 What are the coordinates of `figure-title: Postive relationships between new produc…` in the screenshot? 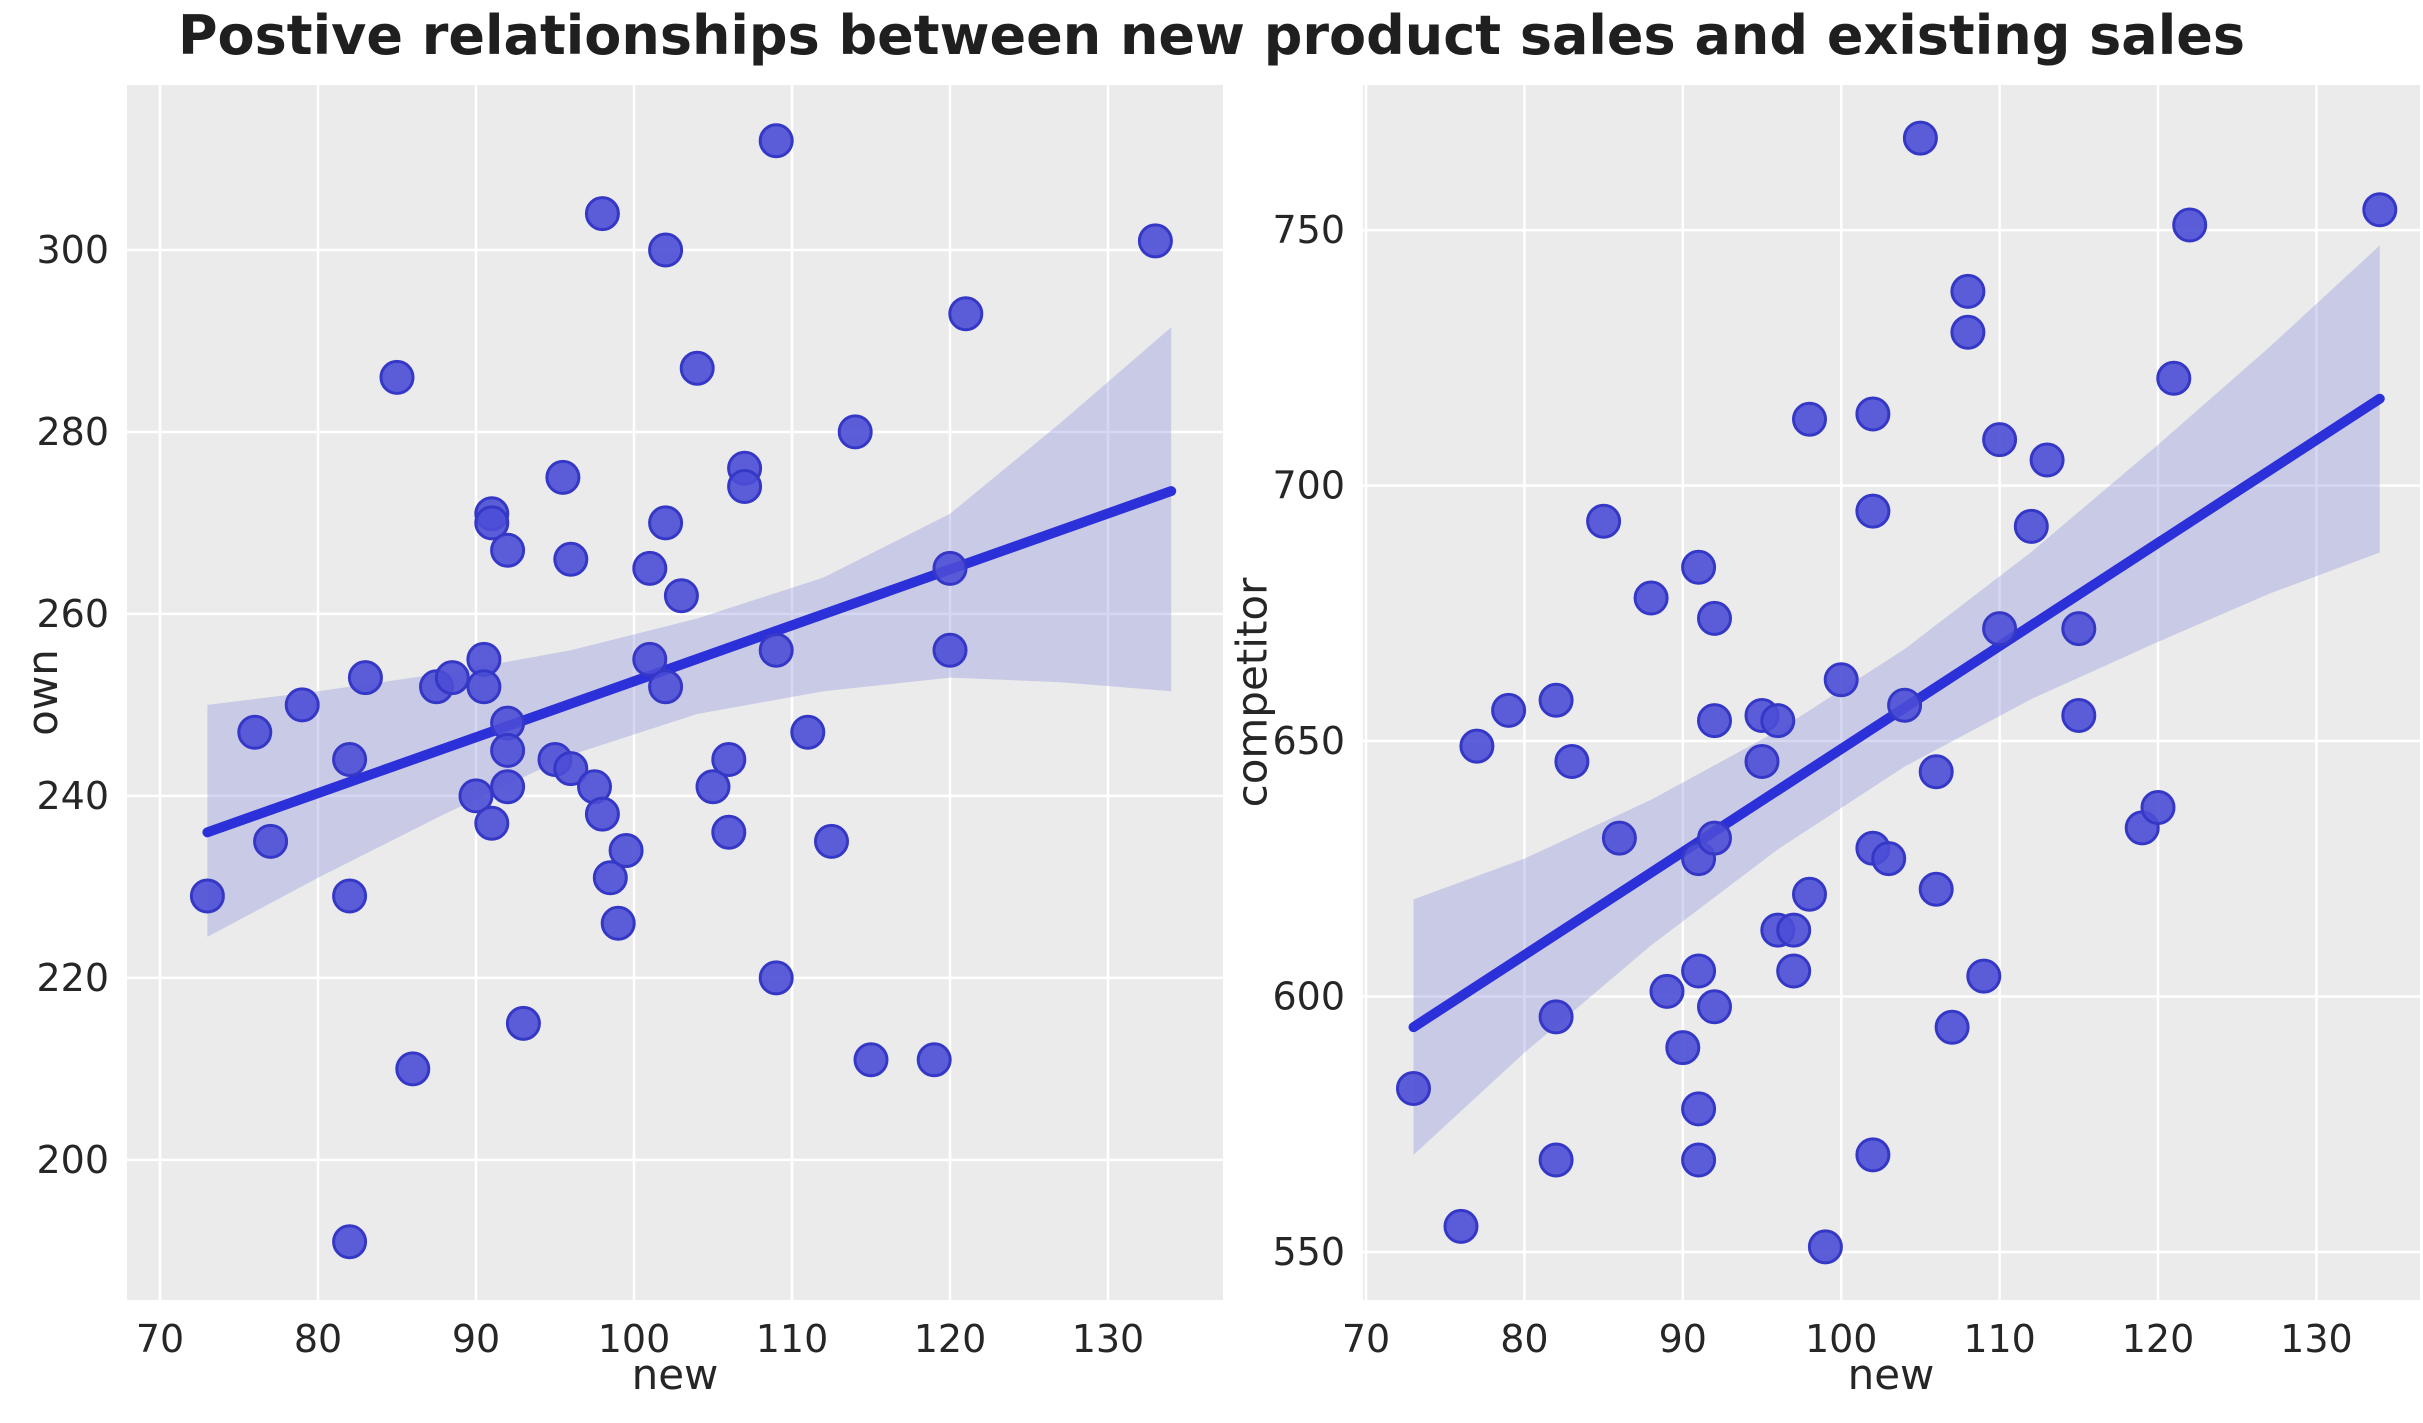 It's located at (1211, 35).